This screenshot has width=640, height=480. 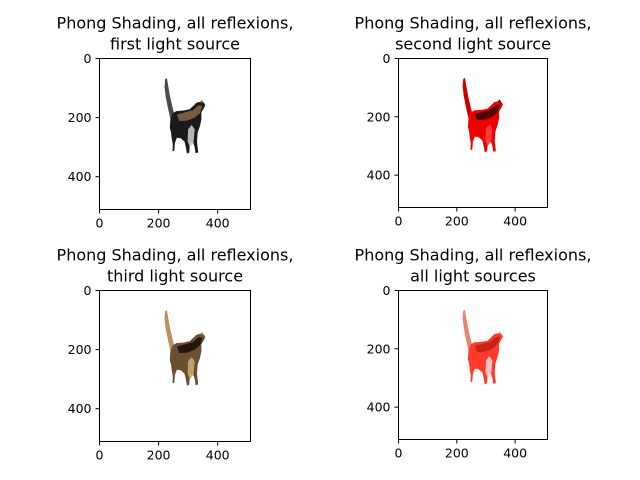 What do you see at coordinates (473, 44) in the screenshot?
I see `subplot-title-line: second light source` at bounding box center [473, 44].